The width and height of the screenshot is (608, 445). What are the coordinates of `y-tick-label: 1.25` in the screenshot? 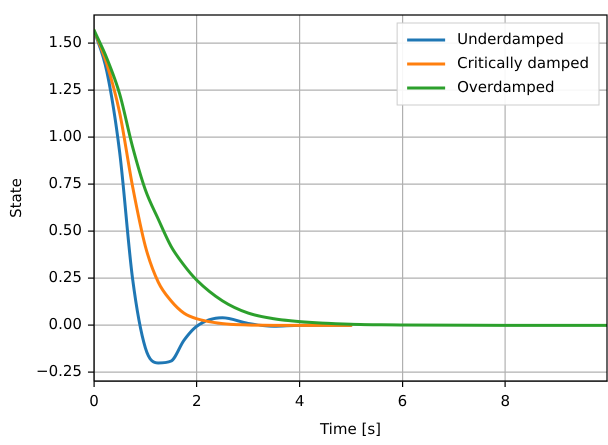 It's located at (65, 89).